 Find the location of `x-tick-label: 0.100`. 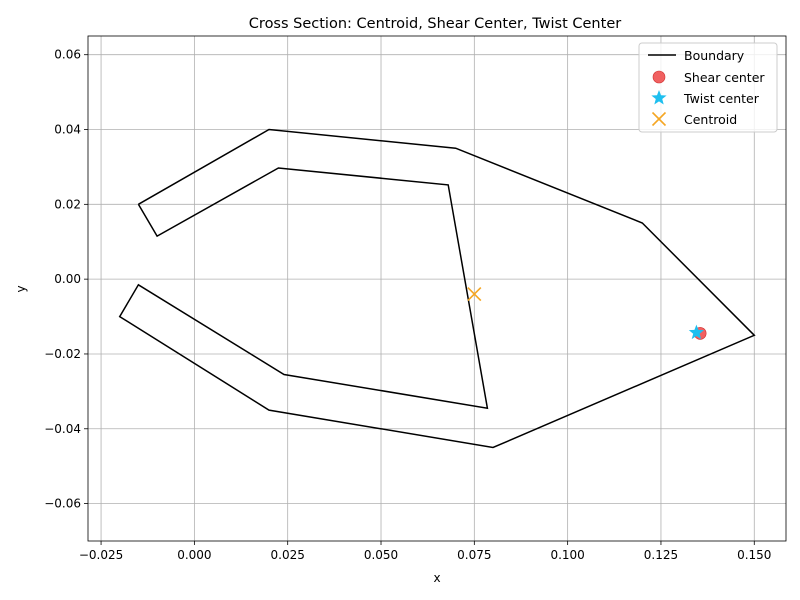

x-tick-label: 0.100 is located at coordinates (567, 555).